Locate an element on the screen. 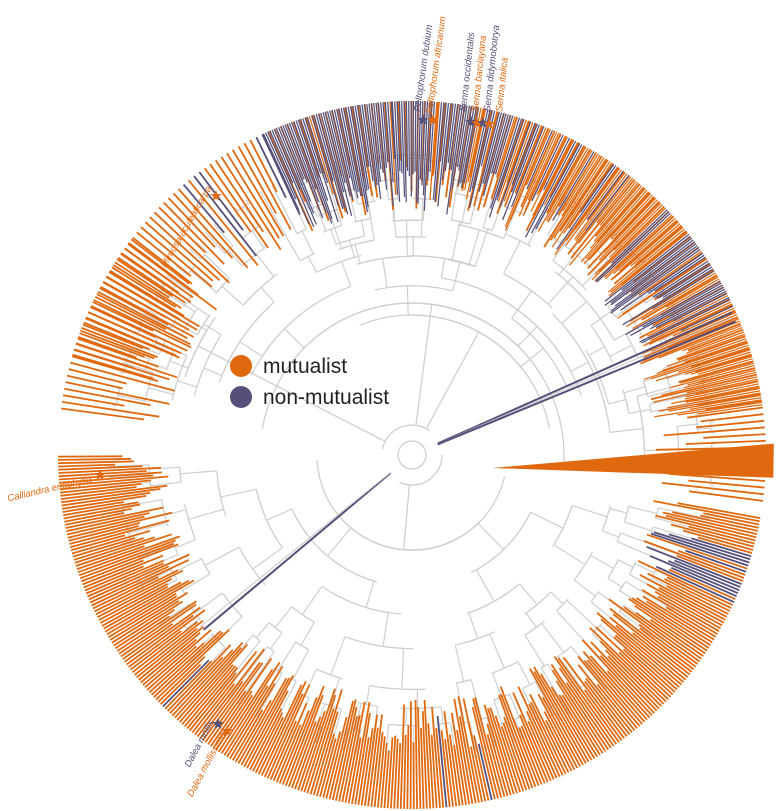  legend-label-mutualist: mutualist is located at coordinates (305, 366).